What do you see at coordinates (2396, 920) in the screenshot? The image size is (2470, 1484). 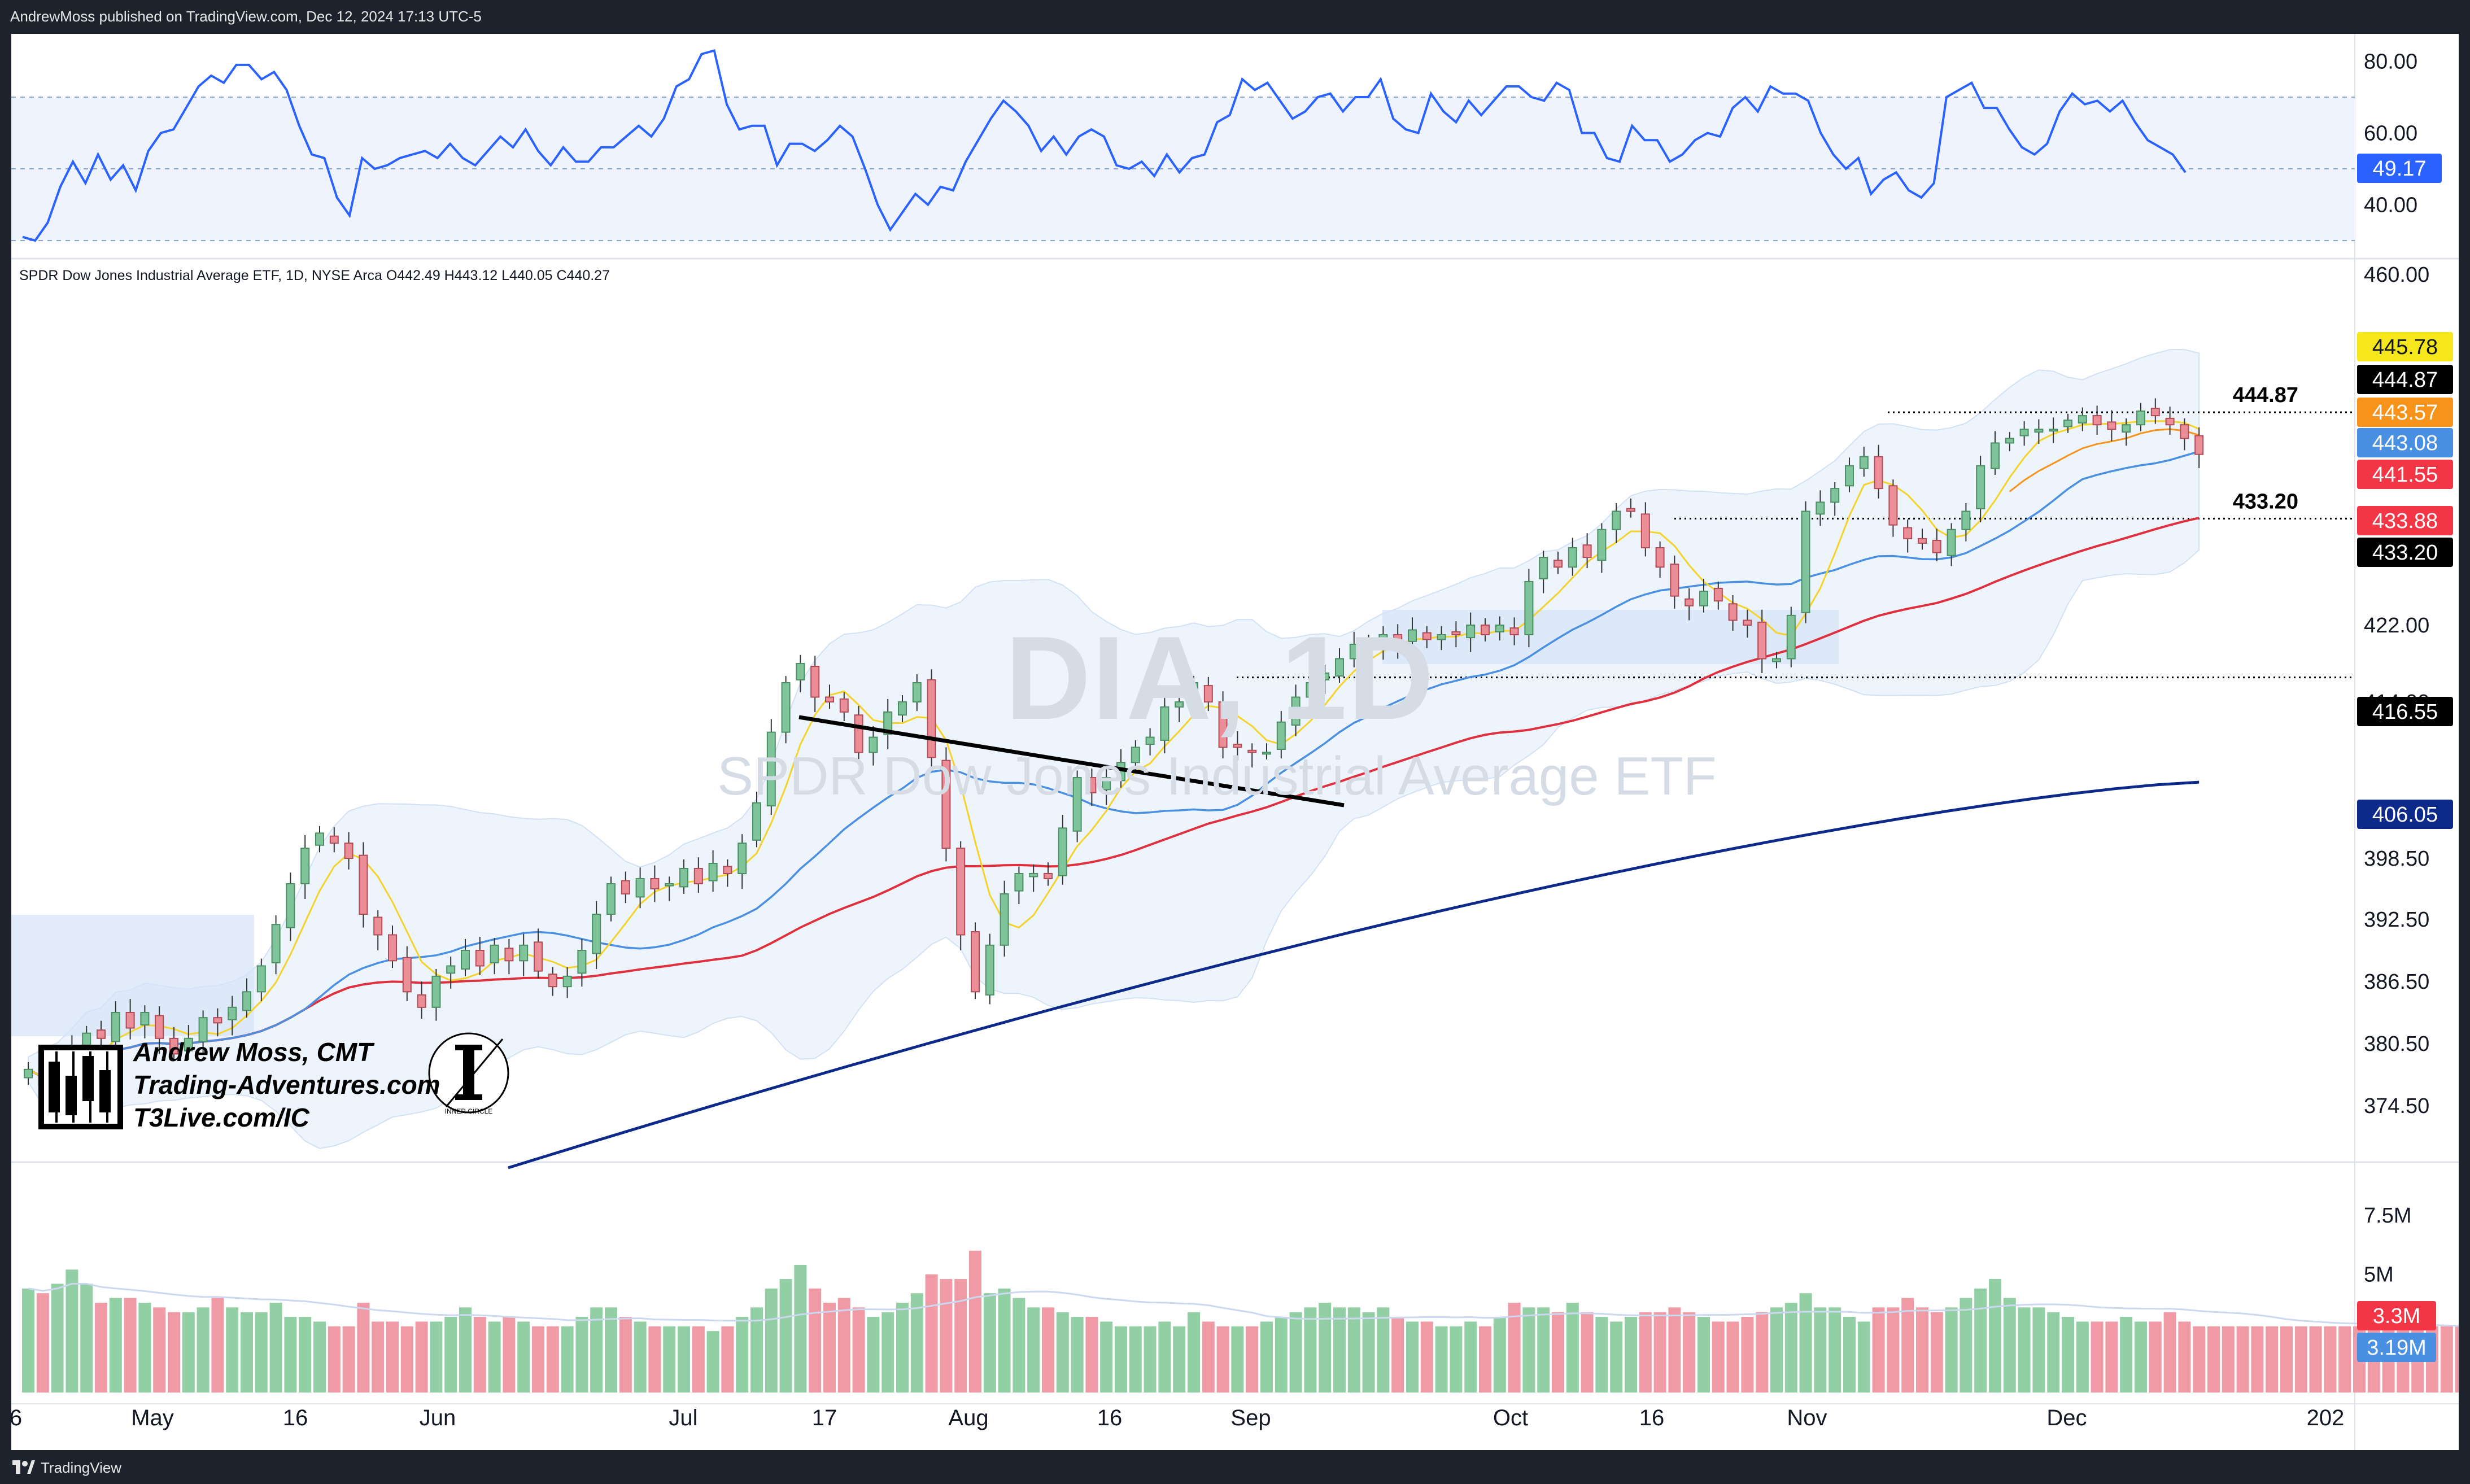 I see `price-tick: 392.50` at bounding box center [2396, 920].